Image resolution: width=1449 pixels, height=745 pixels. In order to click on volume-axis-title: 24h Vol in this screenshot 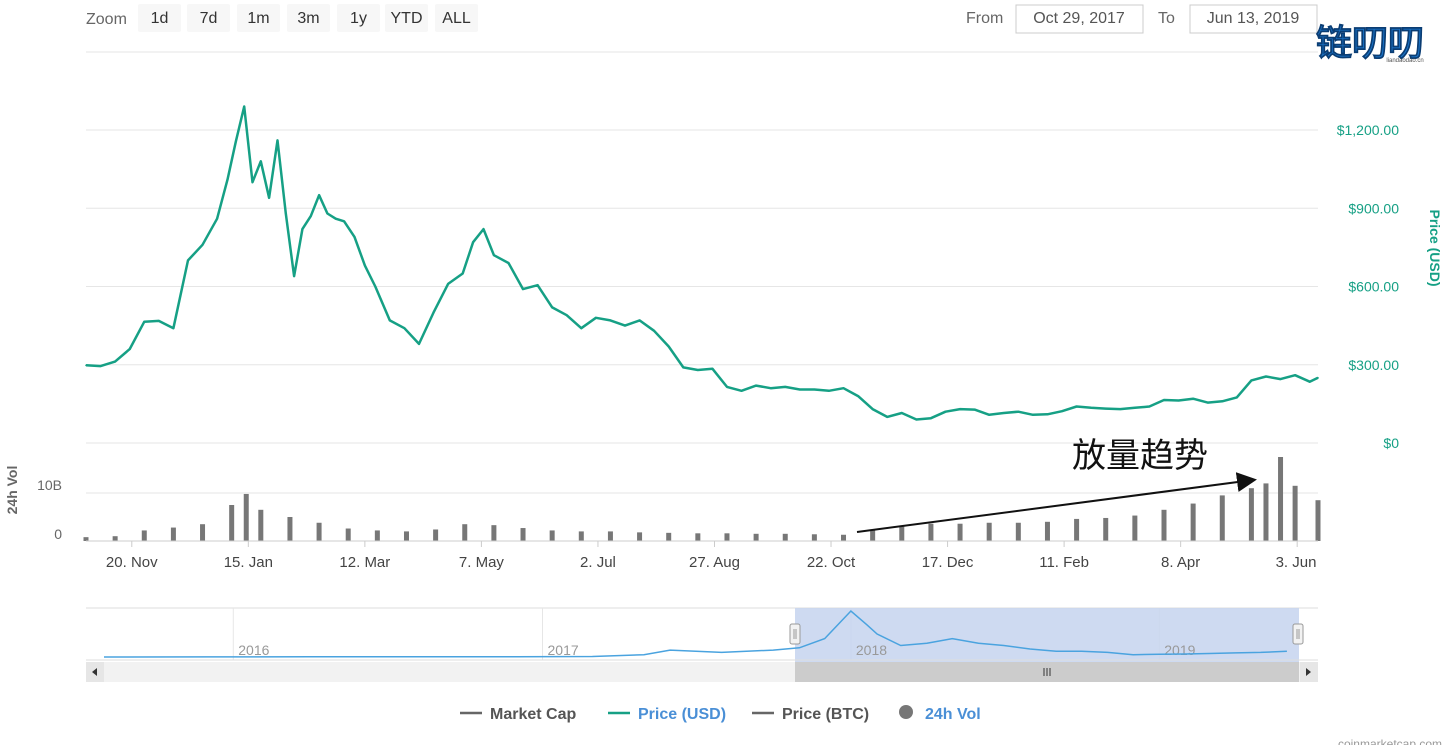, I will do `click(12, 490)`.